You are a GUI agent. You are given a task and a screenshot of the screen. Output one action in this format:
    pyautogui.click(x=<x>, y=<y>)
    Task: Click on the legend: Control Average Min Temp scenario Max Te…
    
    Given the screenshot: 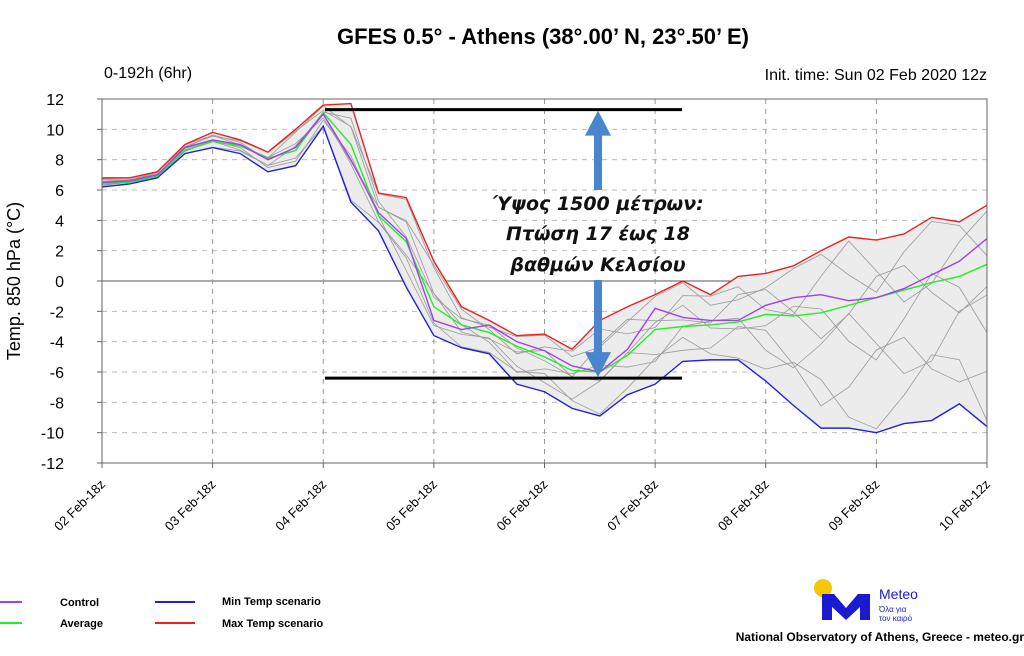 What is the action you would take?
    pyautogui.click(x=162, y=613)
    